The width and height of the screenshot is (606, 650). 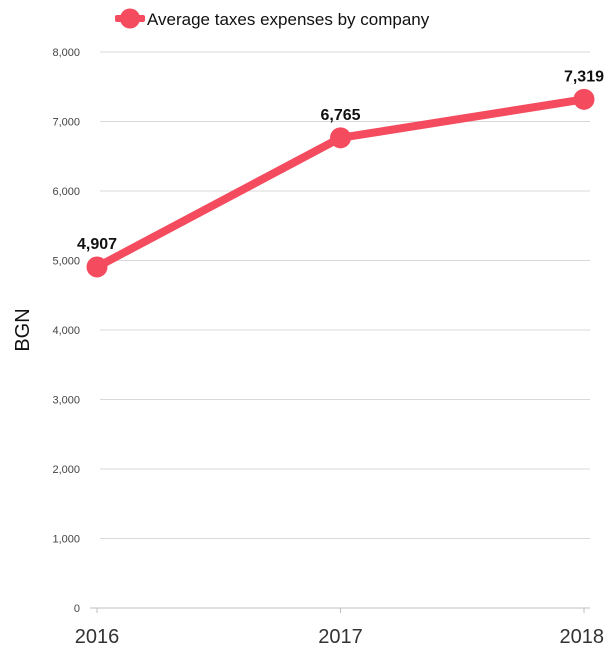 What do you see at coordinates (23, 329) in the screenshot?
I see `y-axis-title: BGN` at bounding box center [23, 329].